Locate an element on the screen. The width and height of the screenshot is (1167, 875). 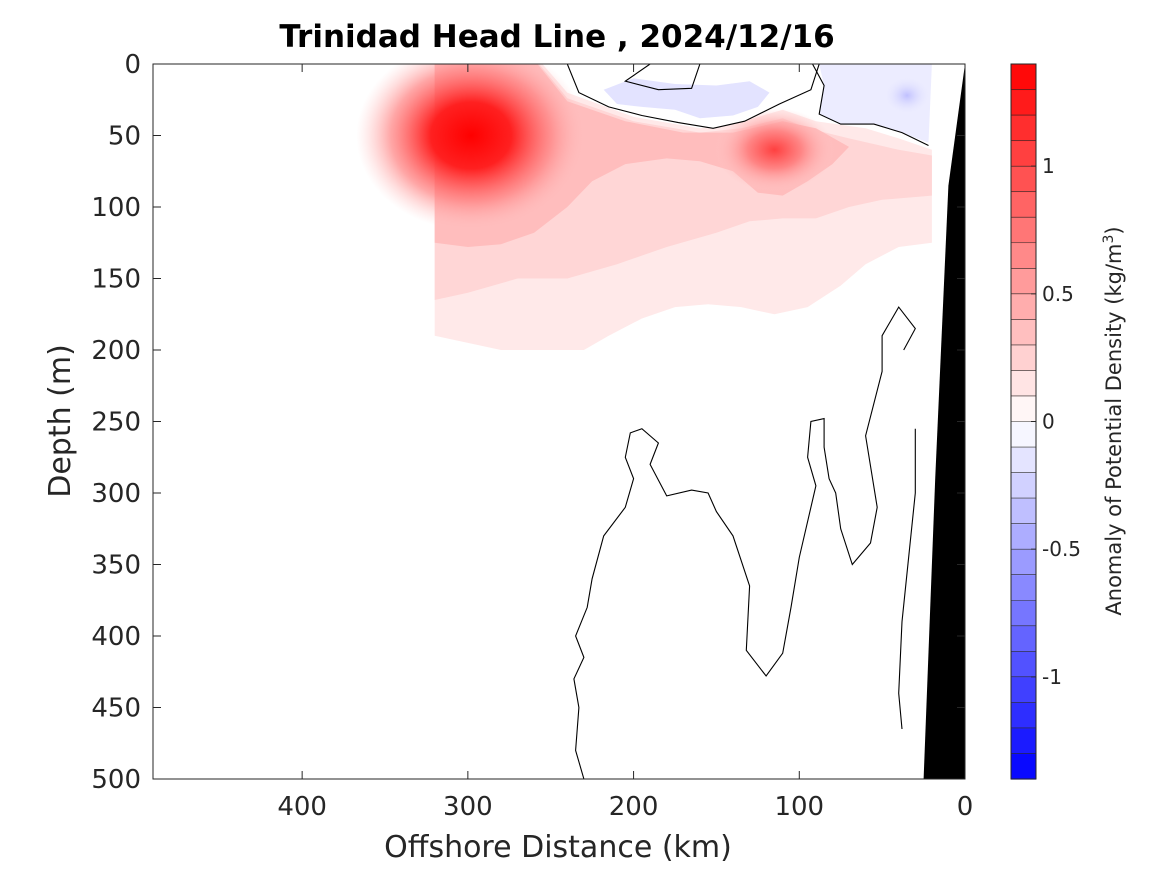
x-tick-label: 100 is located at coordinates (799, 807).